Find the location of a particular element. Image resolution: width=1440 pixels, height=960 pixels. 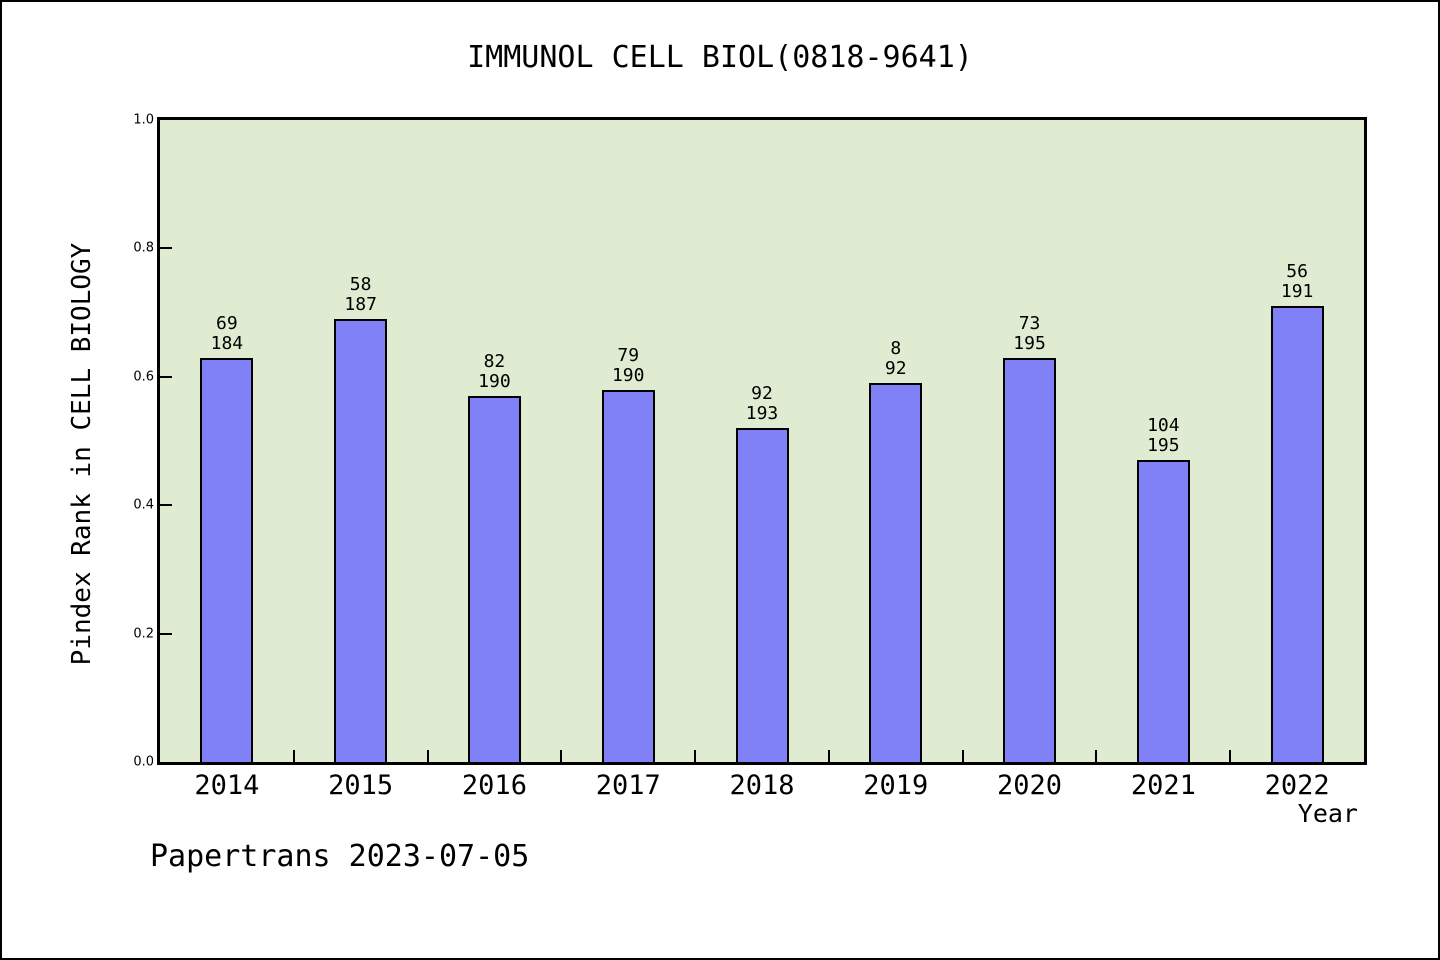

bar-2022 is located at coordinates (1297, 534).